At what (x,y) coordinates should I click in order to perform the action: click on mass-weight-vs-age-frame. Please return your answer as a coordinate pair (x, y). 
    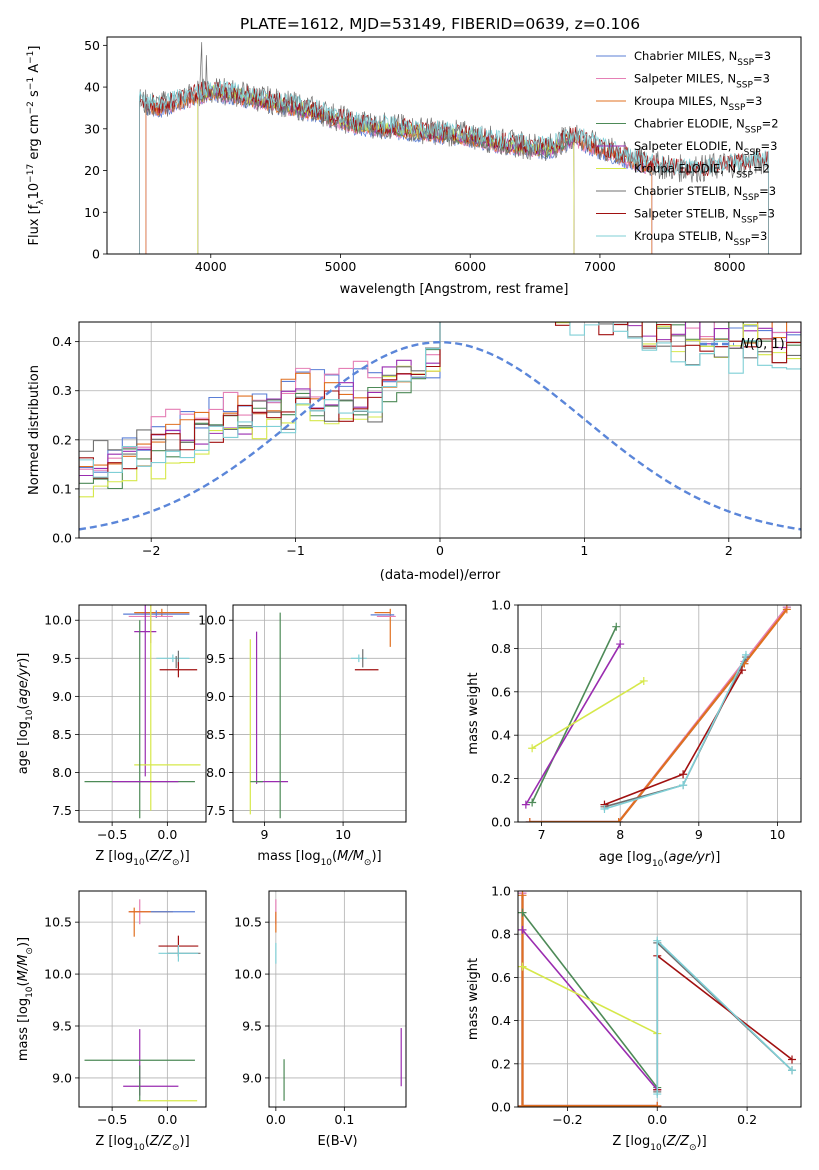
    Looking at the image, I should click on (659, 713).